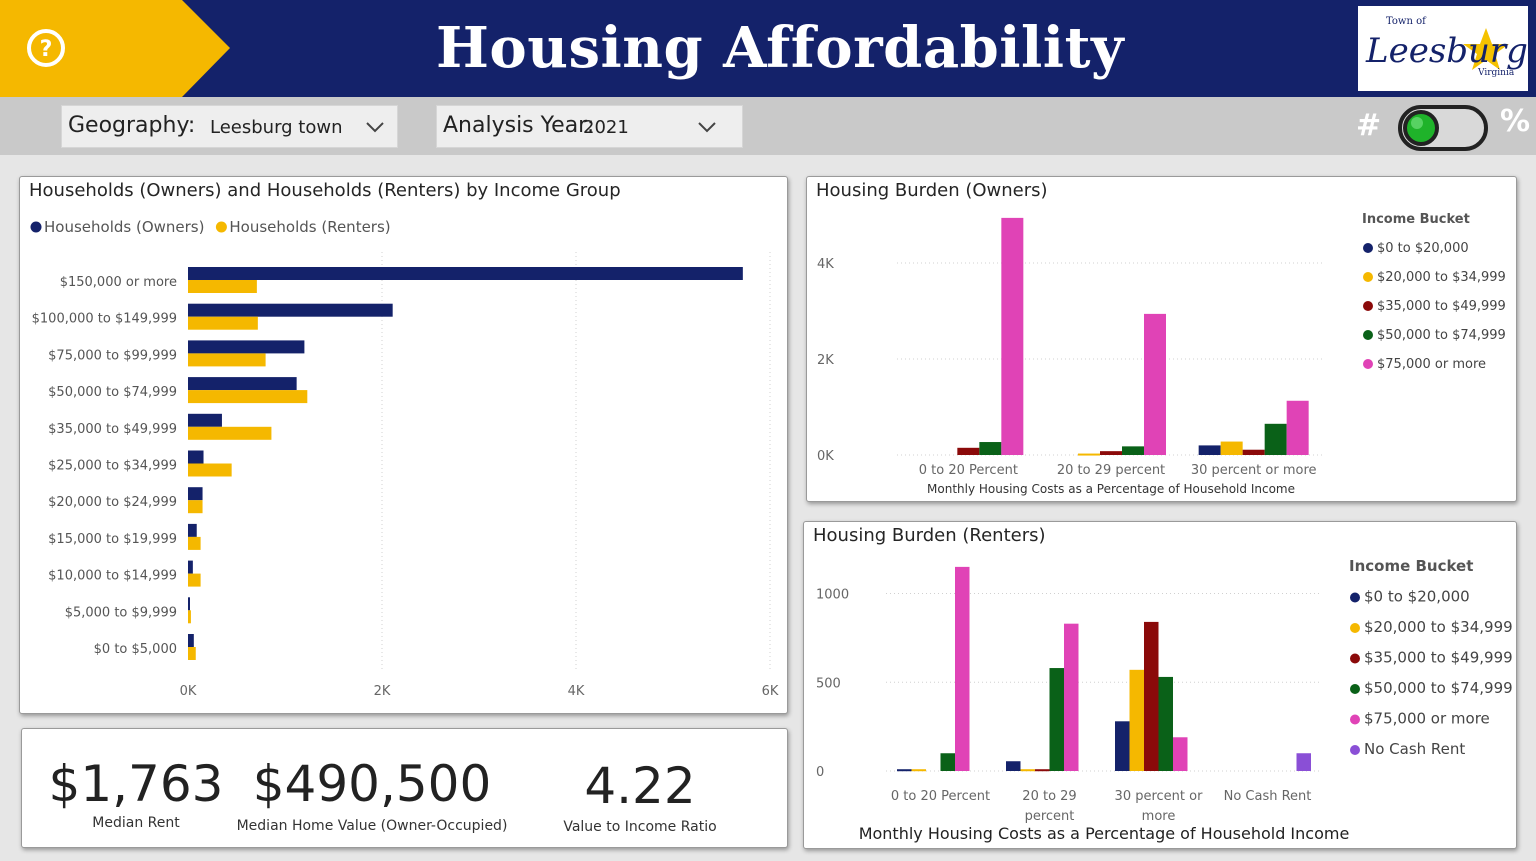 The height and width of the screenshot is (861, 1536). Describe the element at coordinates (372, 784) in the screenshot. I see `median-home-value: $490,500` at that location.